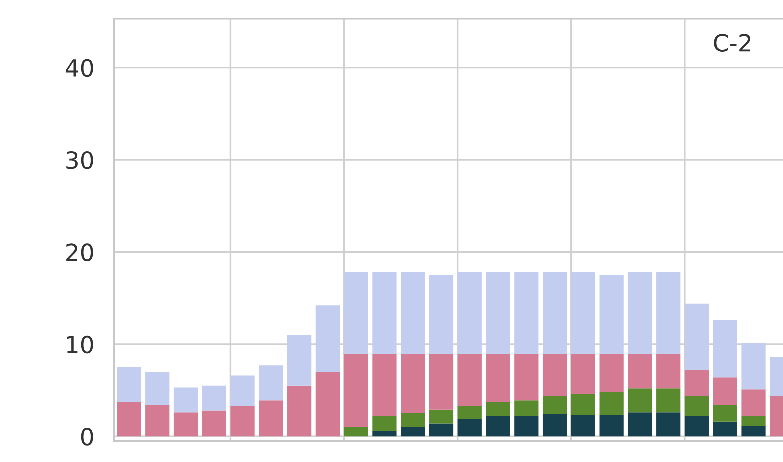  Describe the element at coordinates (732, 43) in the screenshot. I see `annotation: C-2` at that location.